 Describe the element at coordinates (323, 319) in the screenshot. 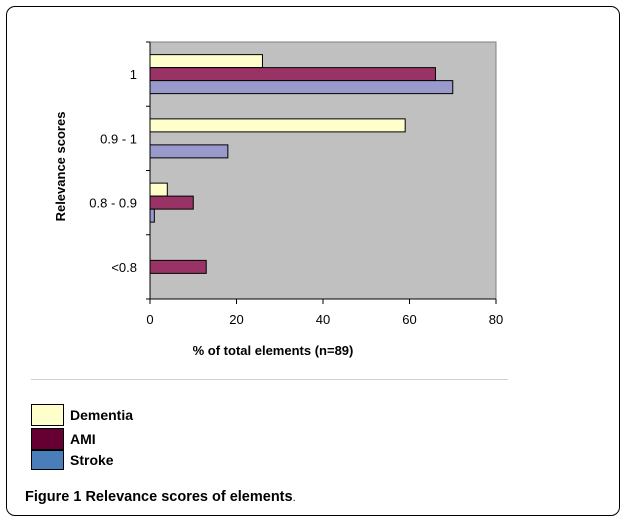

I see `x-tick-label: 40` at that location.